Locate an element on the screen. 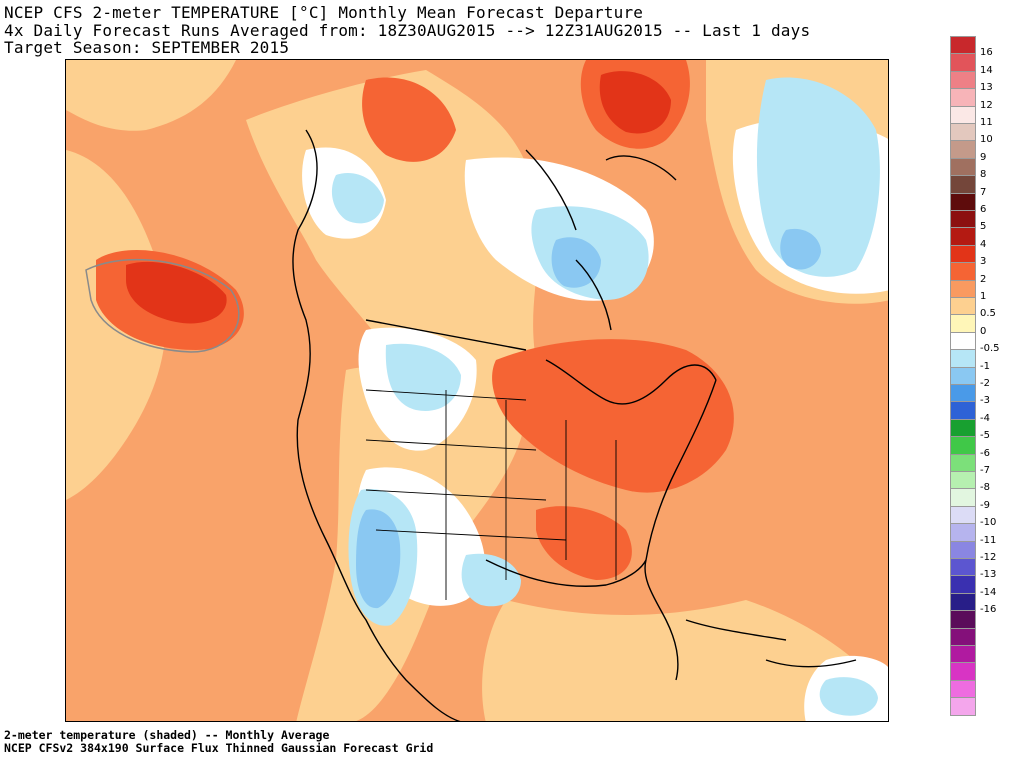  legend-label: 10 is located at coordinates (986, 140).